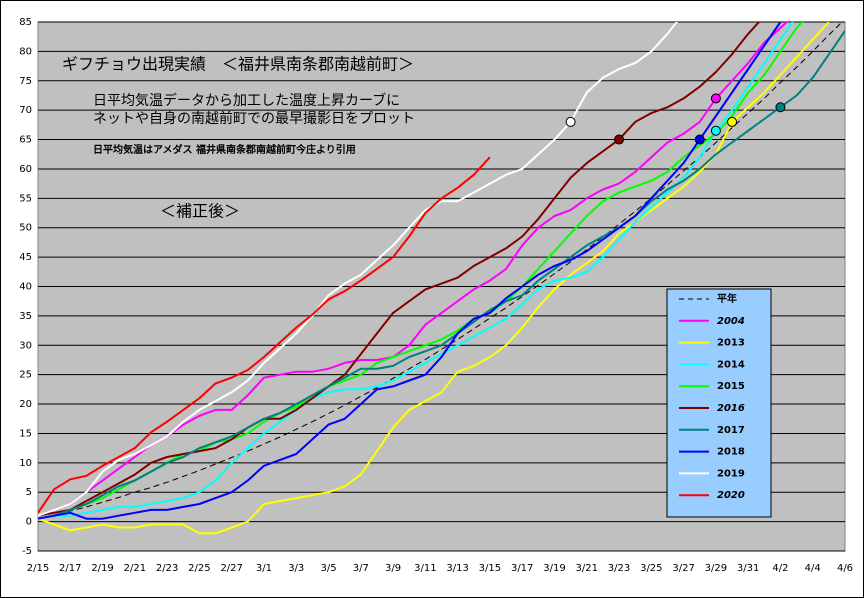  What do you see at coordinates (425, 568) in the screenshot?
I see `x-tick-label: 3/11` at bounding box center [425, 568].